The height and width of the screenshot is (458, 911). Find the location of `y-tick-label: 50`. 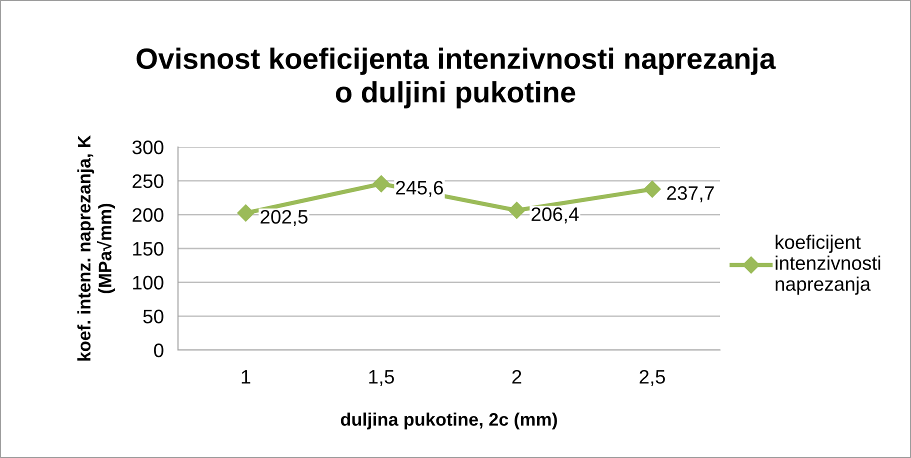

y-tick-label: 50 is located at coordinates (153, 317).